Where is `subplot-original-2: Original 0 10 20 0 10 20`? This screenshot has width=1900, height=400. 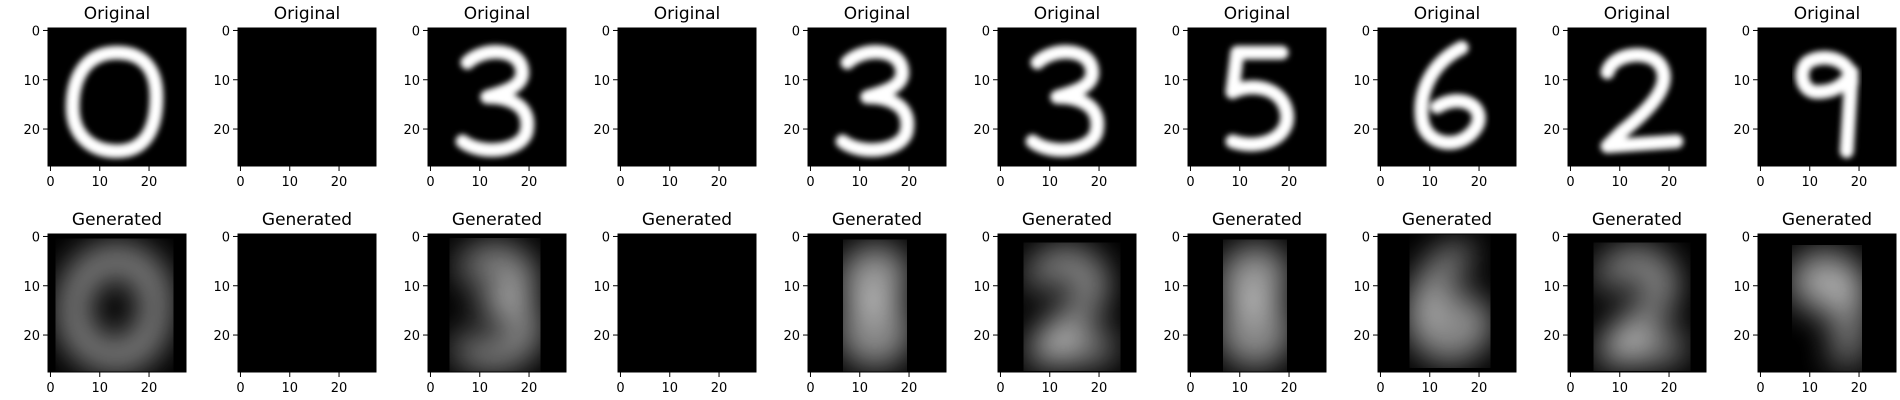 subplot-original-2: Original 0 10 20 0 10 20 is located at coordinates (485, 97).